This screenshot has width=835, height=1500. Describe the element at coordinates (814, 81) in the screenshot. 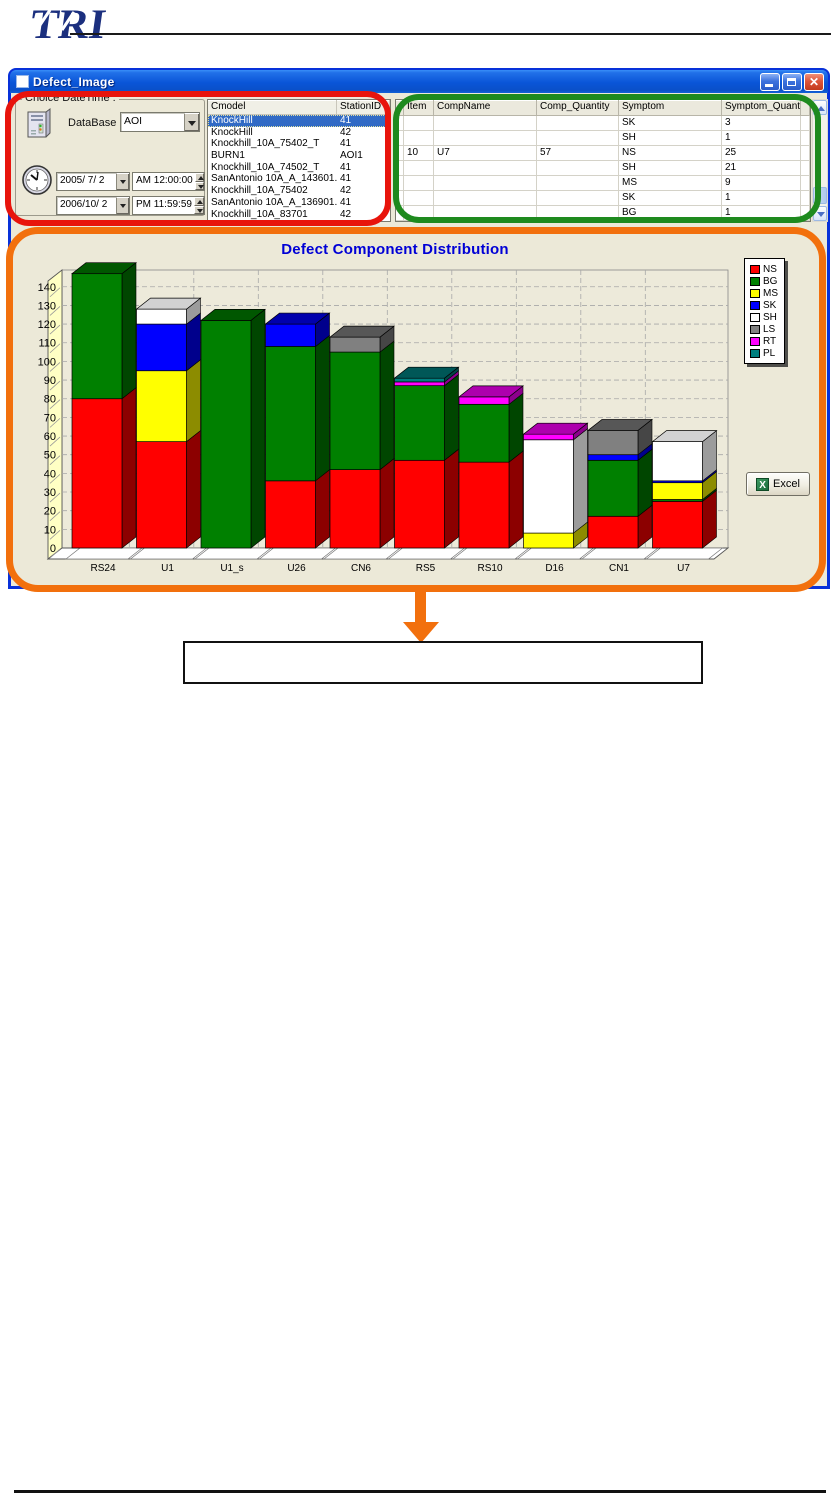

I see `close-button: ✕` at that location.